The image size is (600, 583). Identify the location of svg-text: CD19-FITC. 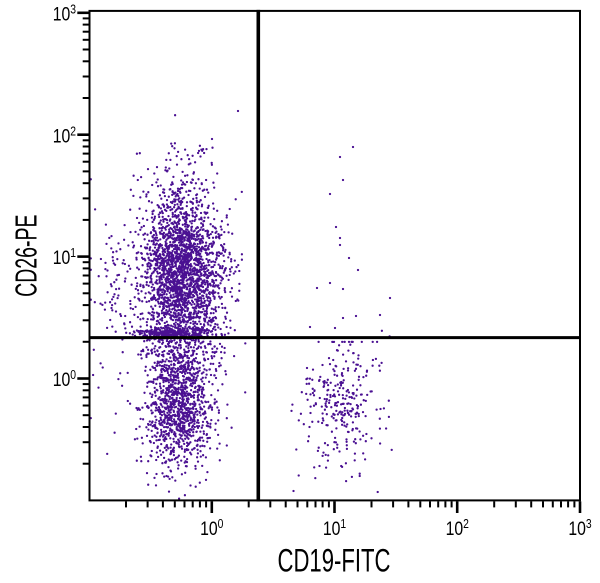
(333, 561).